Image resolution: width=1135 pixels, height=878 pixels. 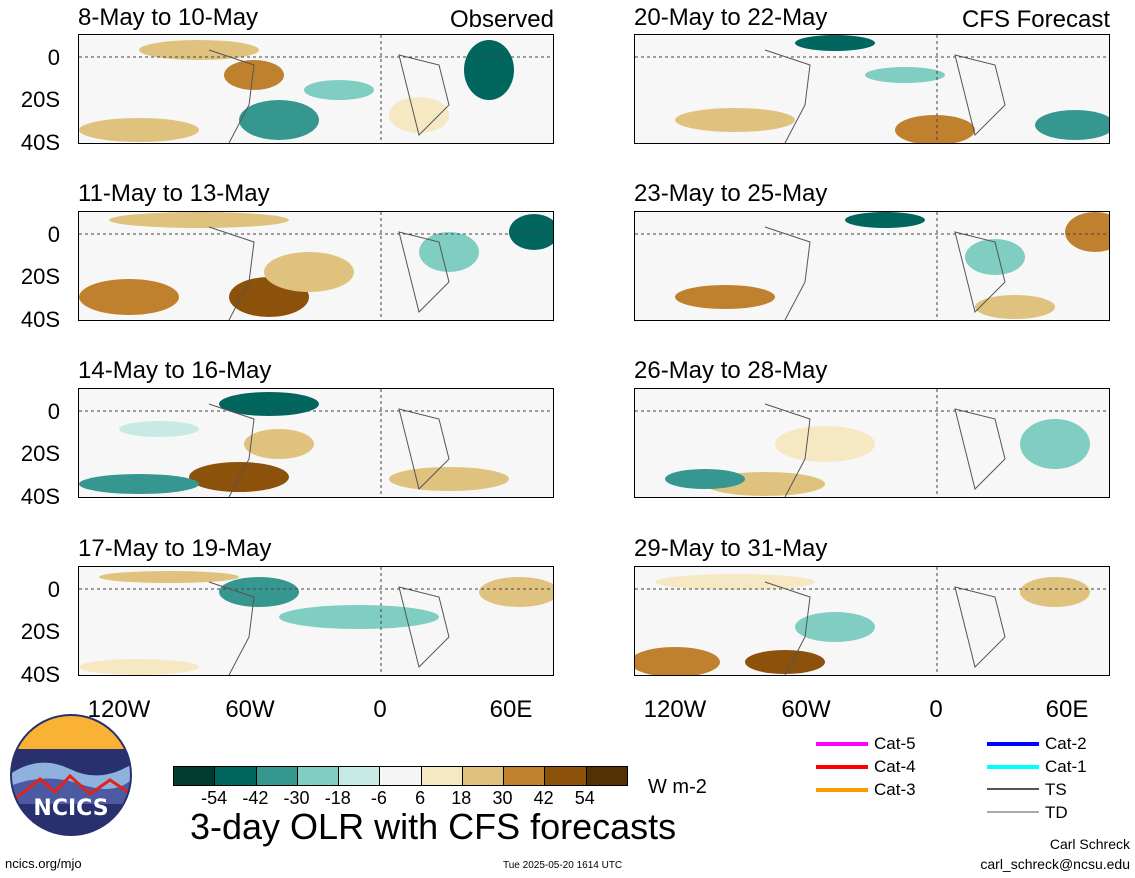 What do you see at coordinates (731, 17) in the screenshot?
I see `panel-title-5: 20-May to 22-May` at bounding box center [731, 17].